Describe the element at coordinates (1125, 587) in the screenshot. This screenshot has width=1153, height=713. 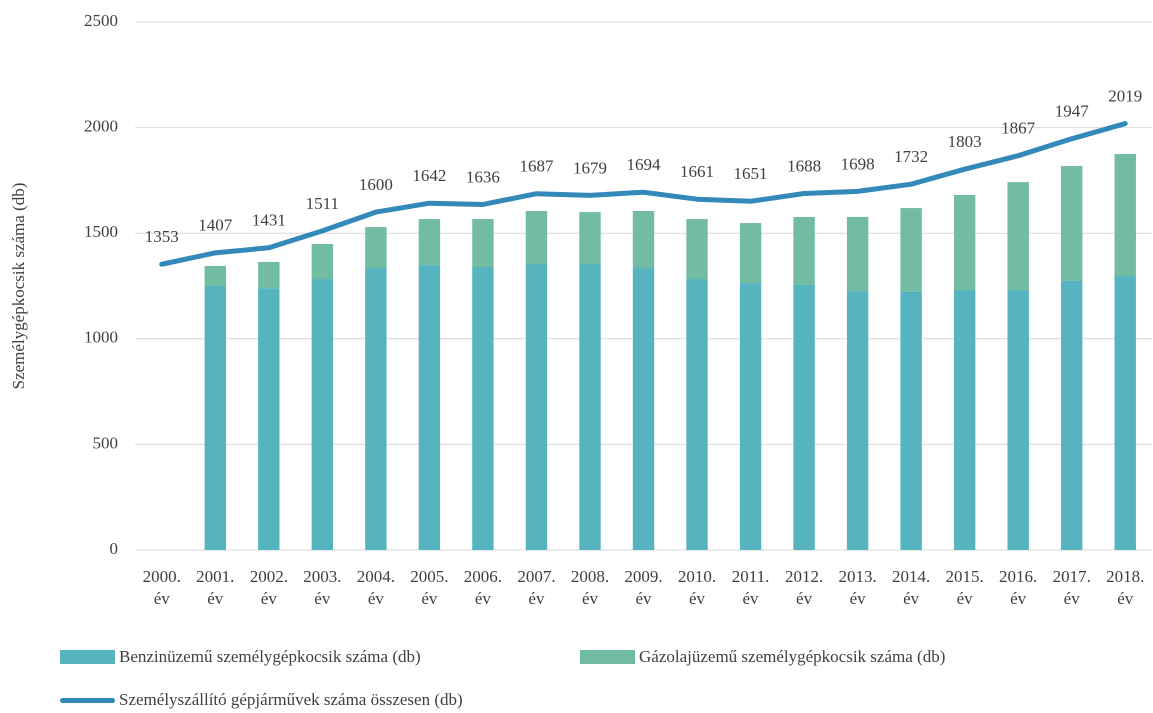
I see `x-tick-label: 2018. év` at that location.